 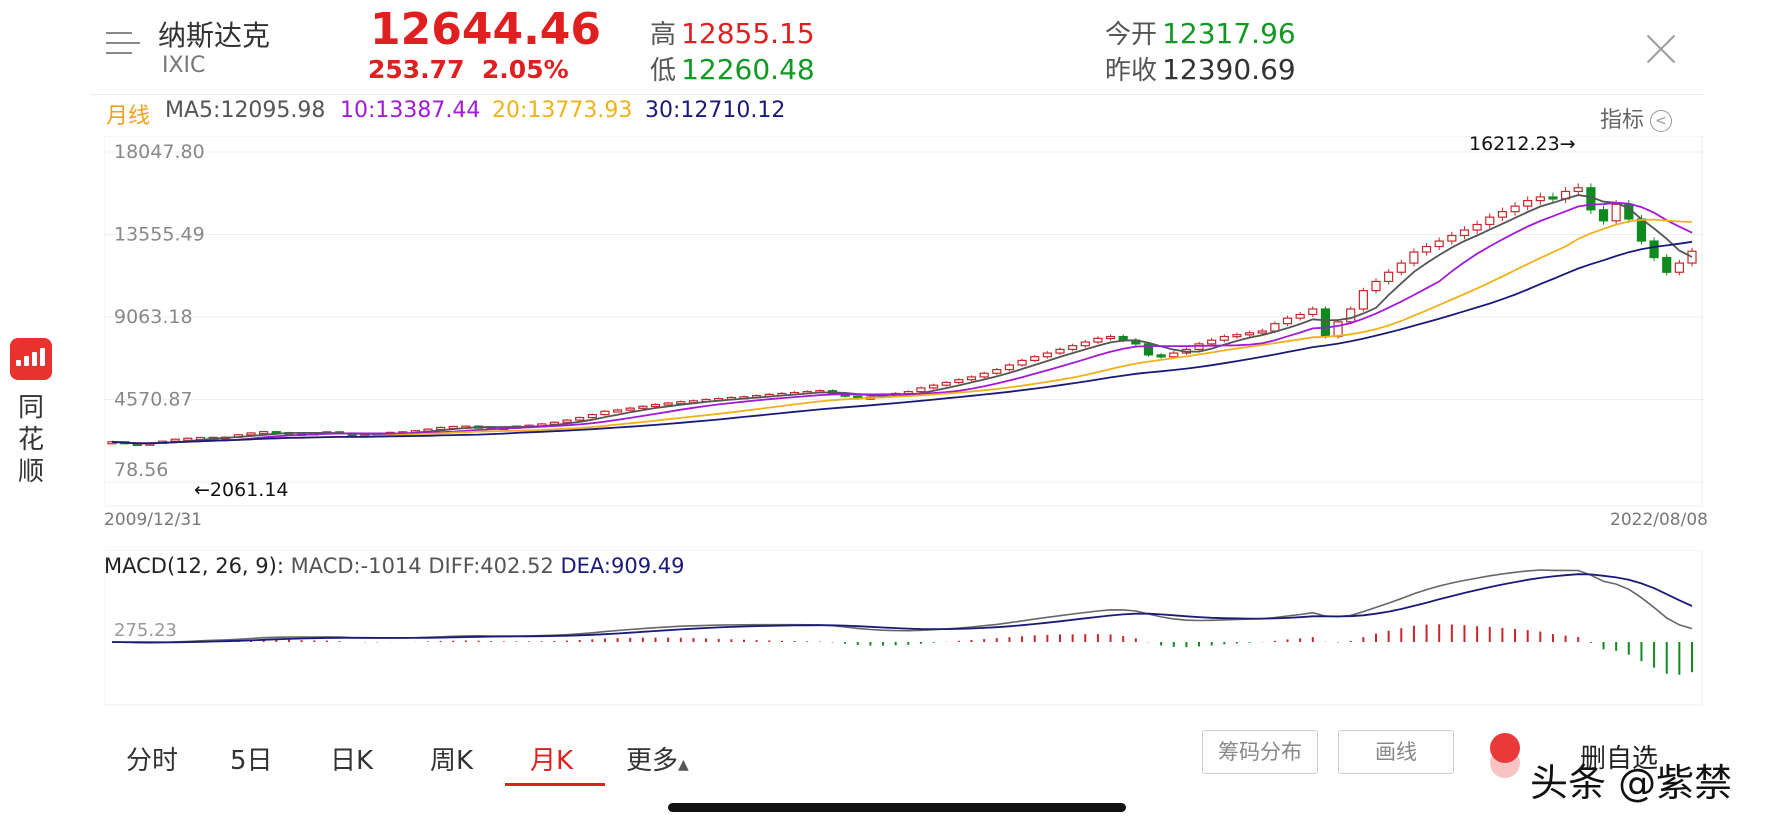 I want to click on tab-week-k: 周K, so click(x=452, y=761).